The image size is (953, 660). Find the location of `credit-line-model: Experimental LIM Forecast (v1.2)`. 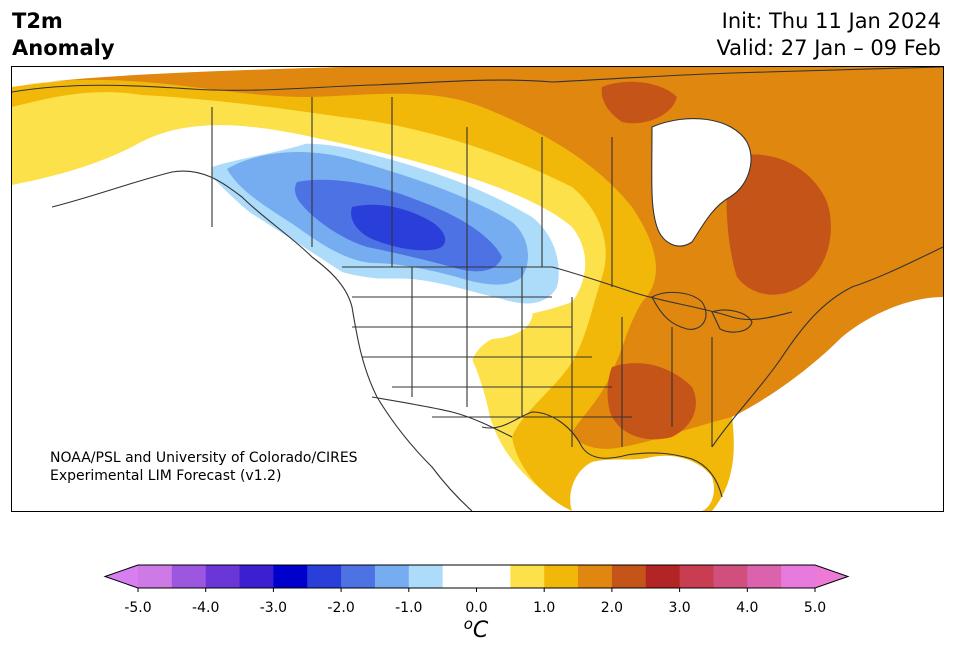

credit-line-model: Experimental LIM Forecast (v1.2) is located at coordinates (166, 476).